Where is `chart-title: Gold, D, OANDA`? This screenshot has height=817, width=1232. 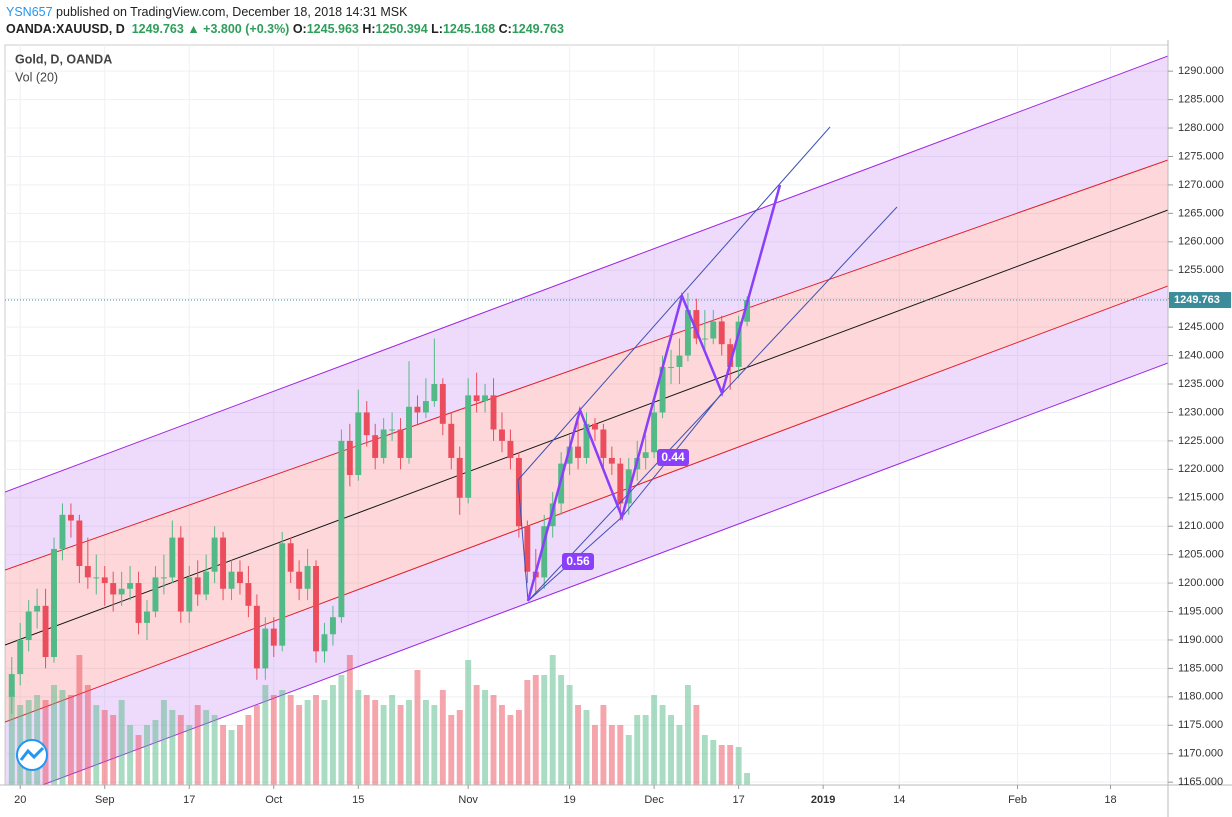
chart-title: Gold, D, OANDA is located at coordinates (63, 59).